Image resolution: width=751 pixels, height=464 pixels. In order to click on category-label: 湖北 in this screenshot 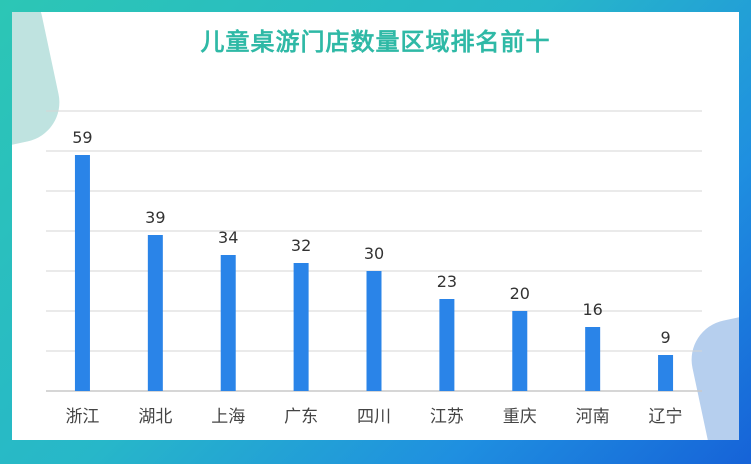, I will do `click(155, 417)`.